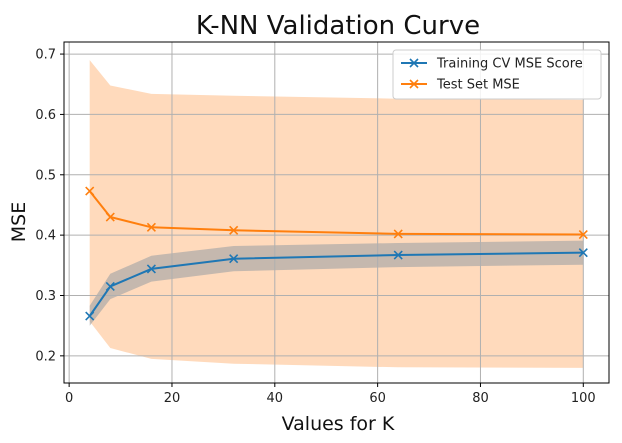  Describe the element at coordinates (69, 398) in the screenshot. I see `x-tick-label: 0` at that location.